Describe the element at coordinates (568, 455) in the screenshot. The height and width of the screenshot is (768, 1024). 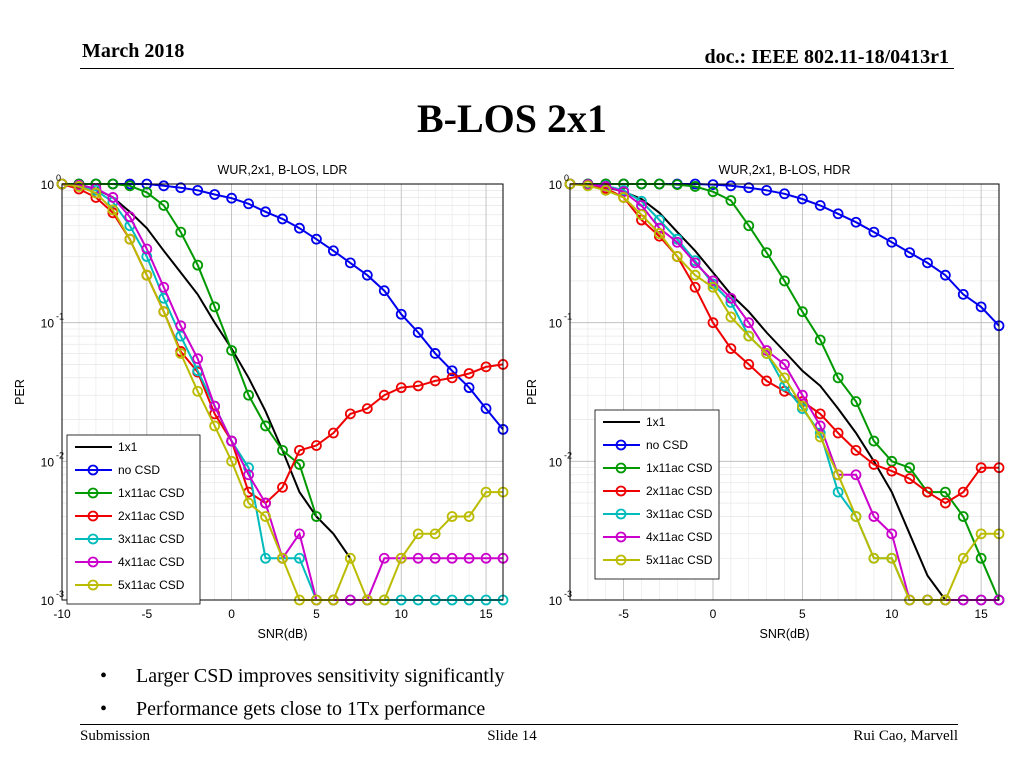
I see `y-tick-exponent: -2` at that location.